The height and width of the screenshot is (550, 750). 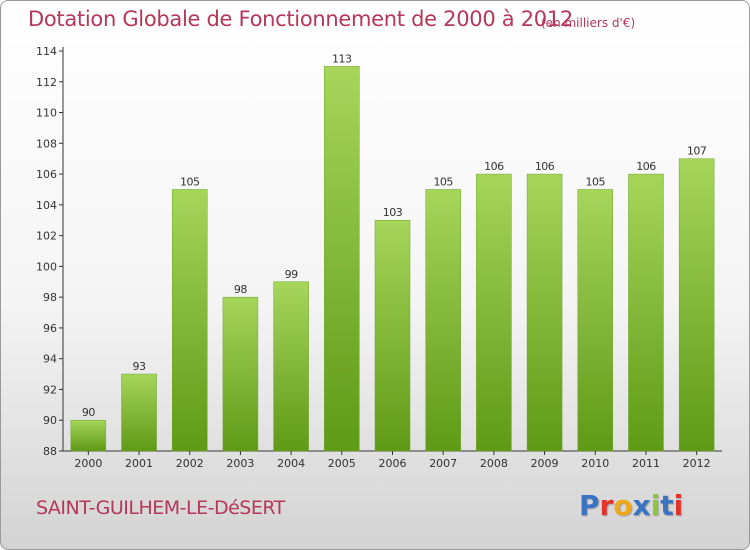 What do you see at coordinates (139, 366) in the screenshot?
I see `bar-value-label: 93` at bounding box center [139, 366].